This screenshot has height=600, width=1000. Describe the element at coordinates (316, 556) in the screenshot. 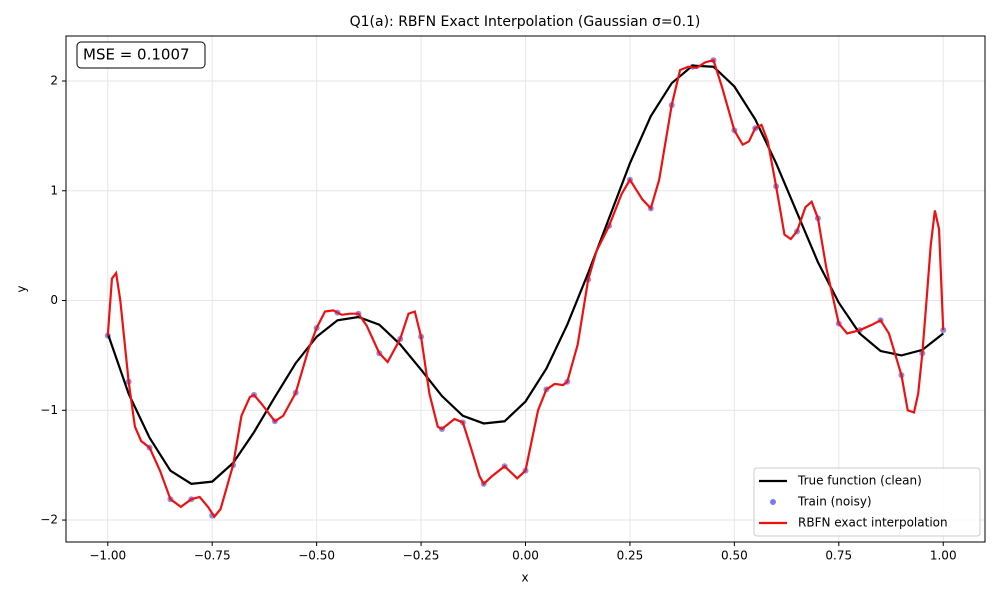

I see `x-tick-label: −0.50` at that location.